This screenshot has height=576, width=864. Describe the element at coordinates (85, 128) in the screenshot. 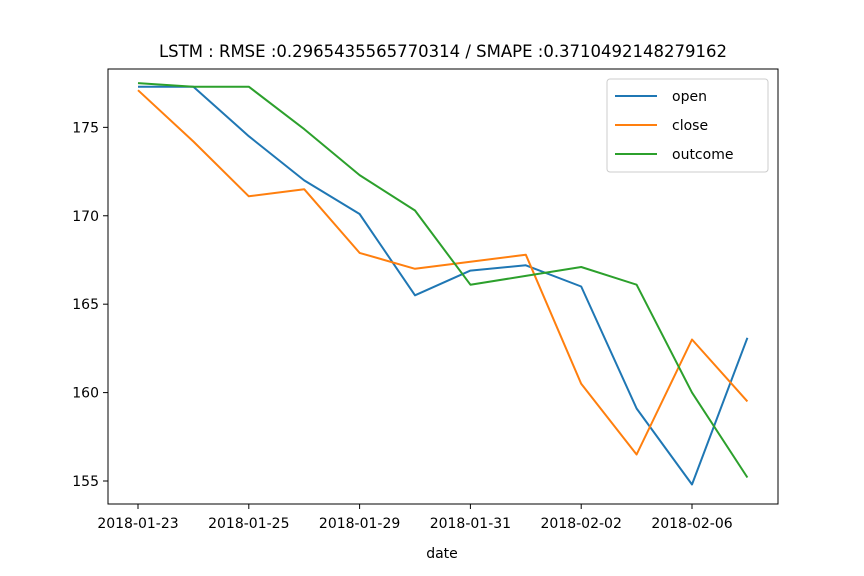

I see `y-tick-label: 175` at that location.